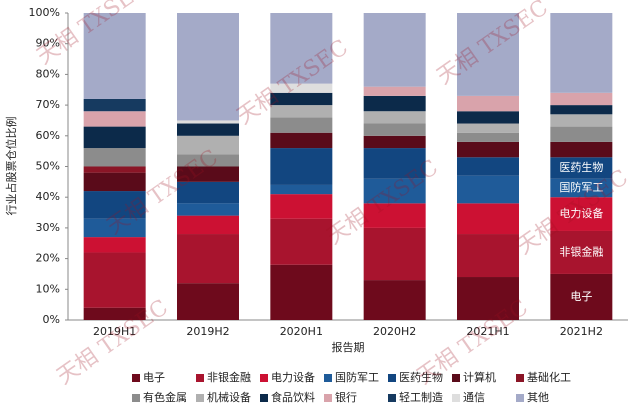  What do you see at coordinates (48, 196) in the screenshot?
I see `y-tick-label: 40%` at bounding box center [48, 196].